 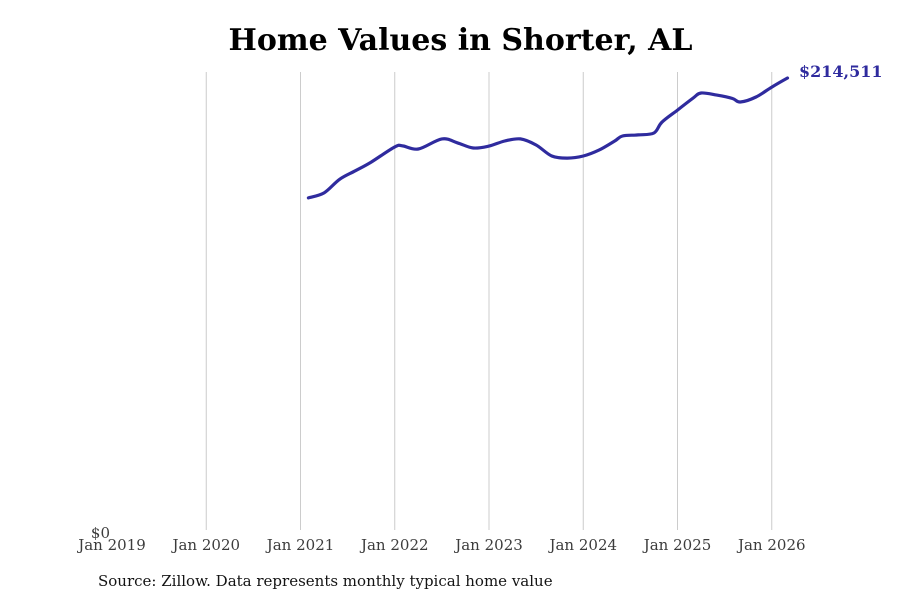 What do you see at coordinates (100, 533) in the screenshot?
I see `y-axis-zero-label: $0` at bounding box center [100, 533].